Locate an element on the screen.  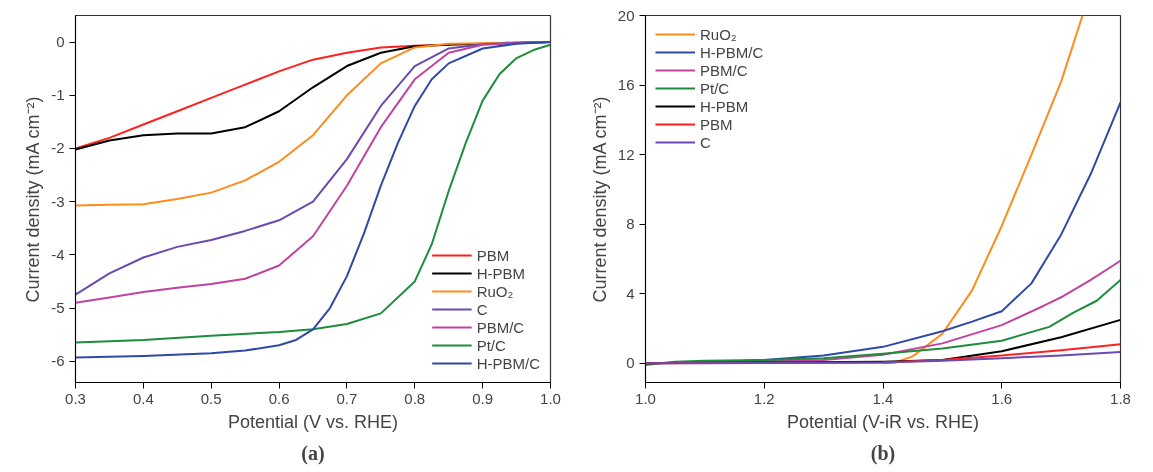
y-tick-label: -4 is located at coordinates (58, 254).